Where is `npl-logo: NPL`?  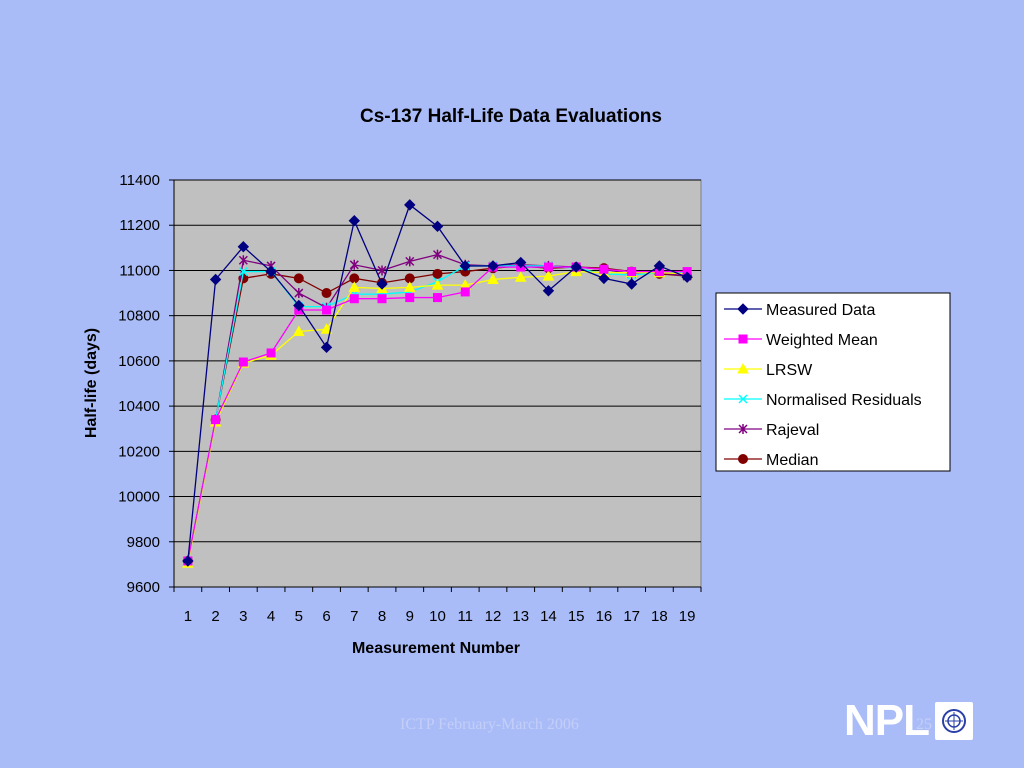 npl-logo: NPL is located at coordinates (908, 720).